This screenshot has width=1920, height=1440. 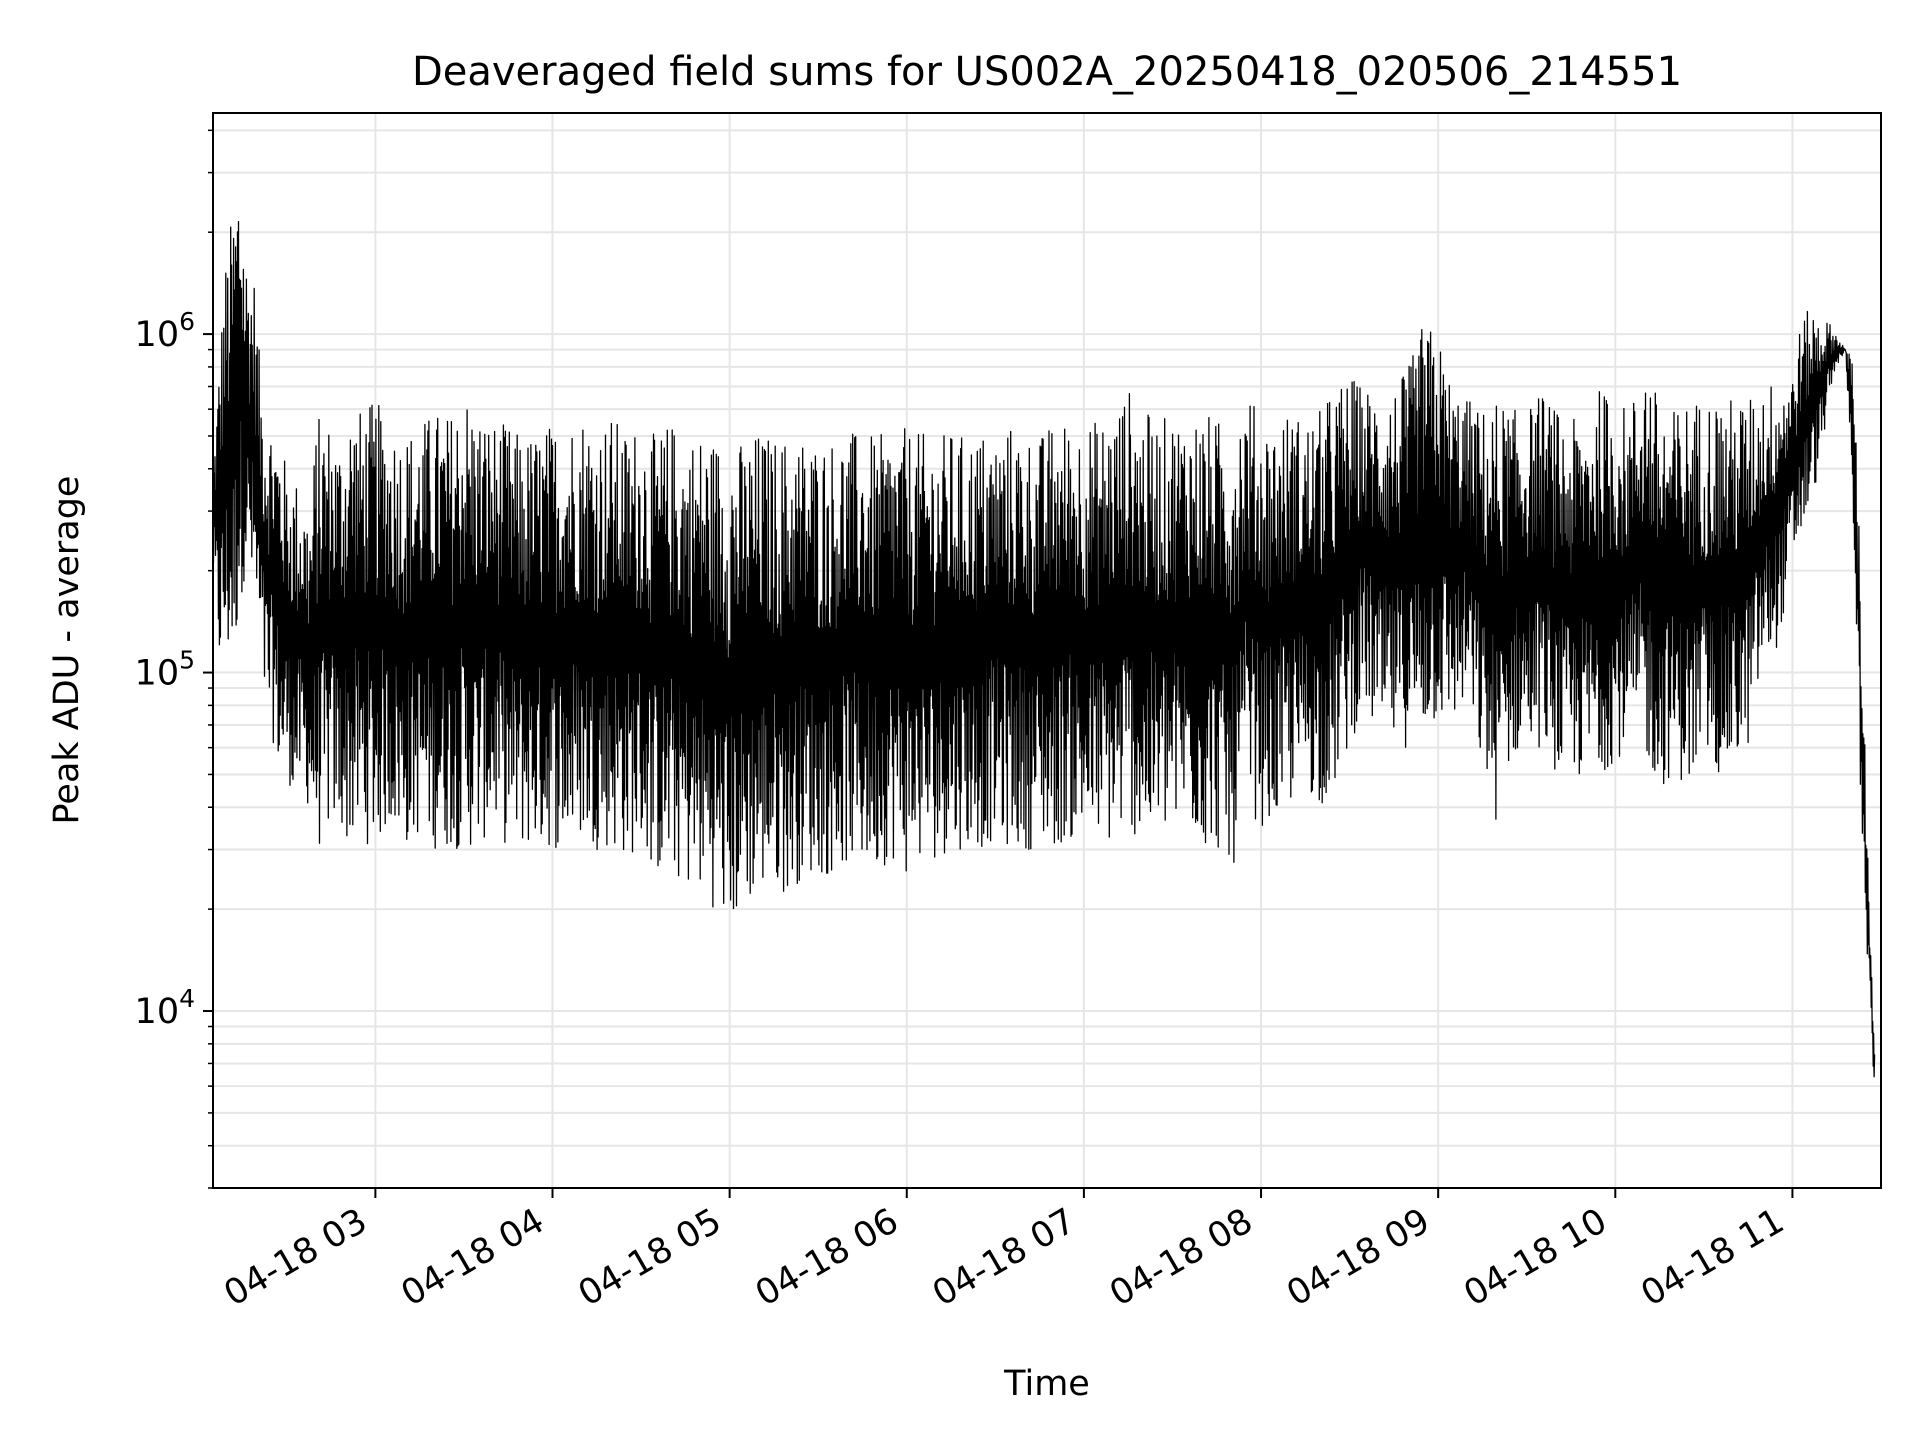 I want to click on y-axis: 10⁴ 10⁵ 10⁶, so click(x=174, y=659).